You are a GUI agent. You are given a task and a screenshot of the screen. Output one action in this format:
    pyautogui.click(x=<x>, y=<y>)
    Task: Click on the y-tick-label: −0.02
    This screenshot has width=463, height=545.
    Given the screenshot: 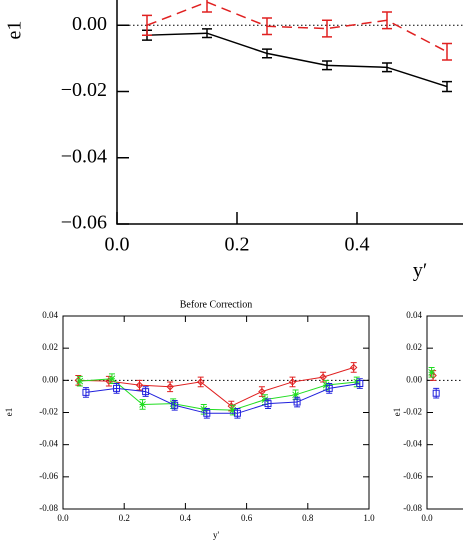 What is the action you would take?
    pyautogui.click(x=84, y=90)
    